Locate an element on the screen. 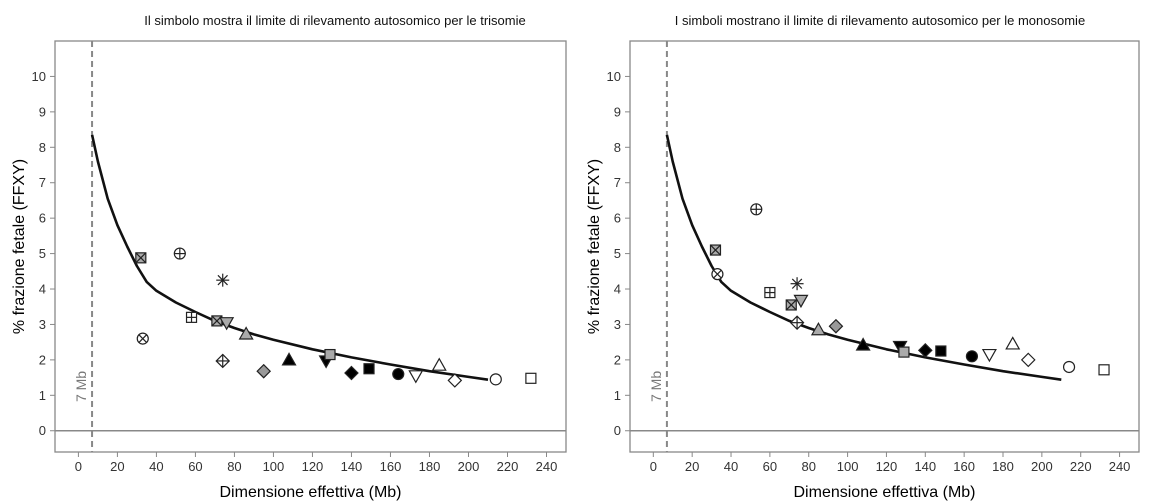  y-axis-label: % frazione fetale (FFXY) is located at coordinates (19, 246).